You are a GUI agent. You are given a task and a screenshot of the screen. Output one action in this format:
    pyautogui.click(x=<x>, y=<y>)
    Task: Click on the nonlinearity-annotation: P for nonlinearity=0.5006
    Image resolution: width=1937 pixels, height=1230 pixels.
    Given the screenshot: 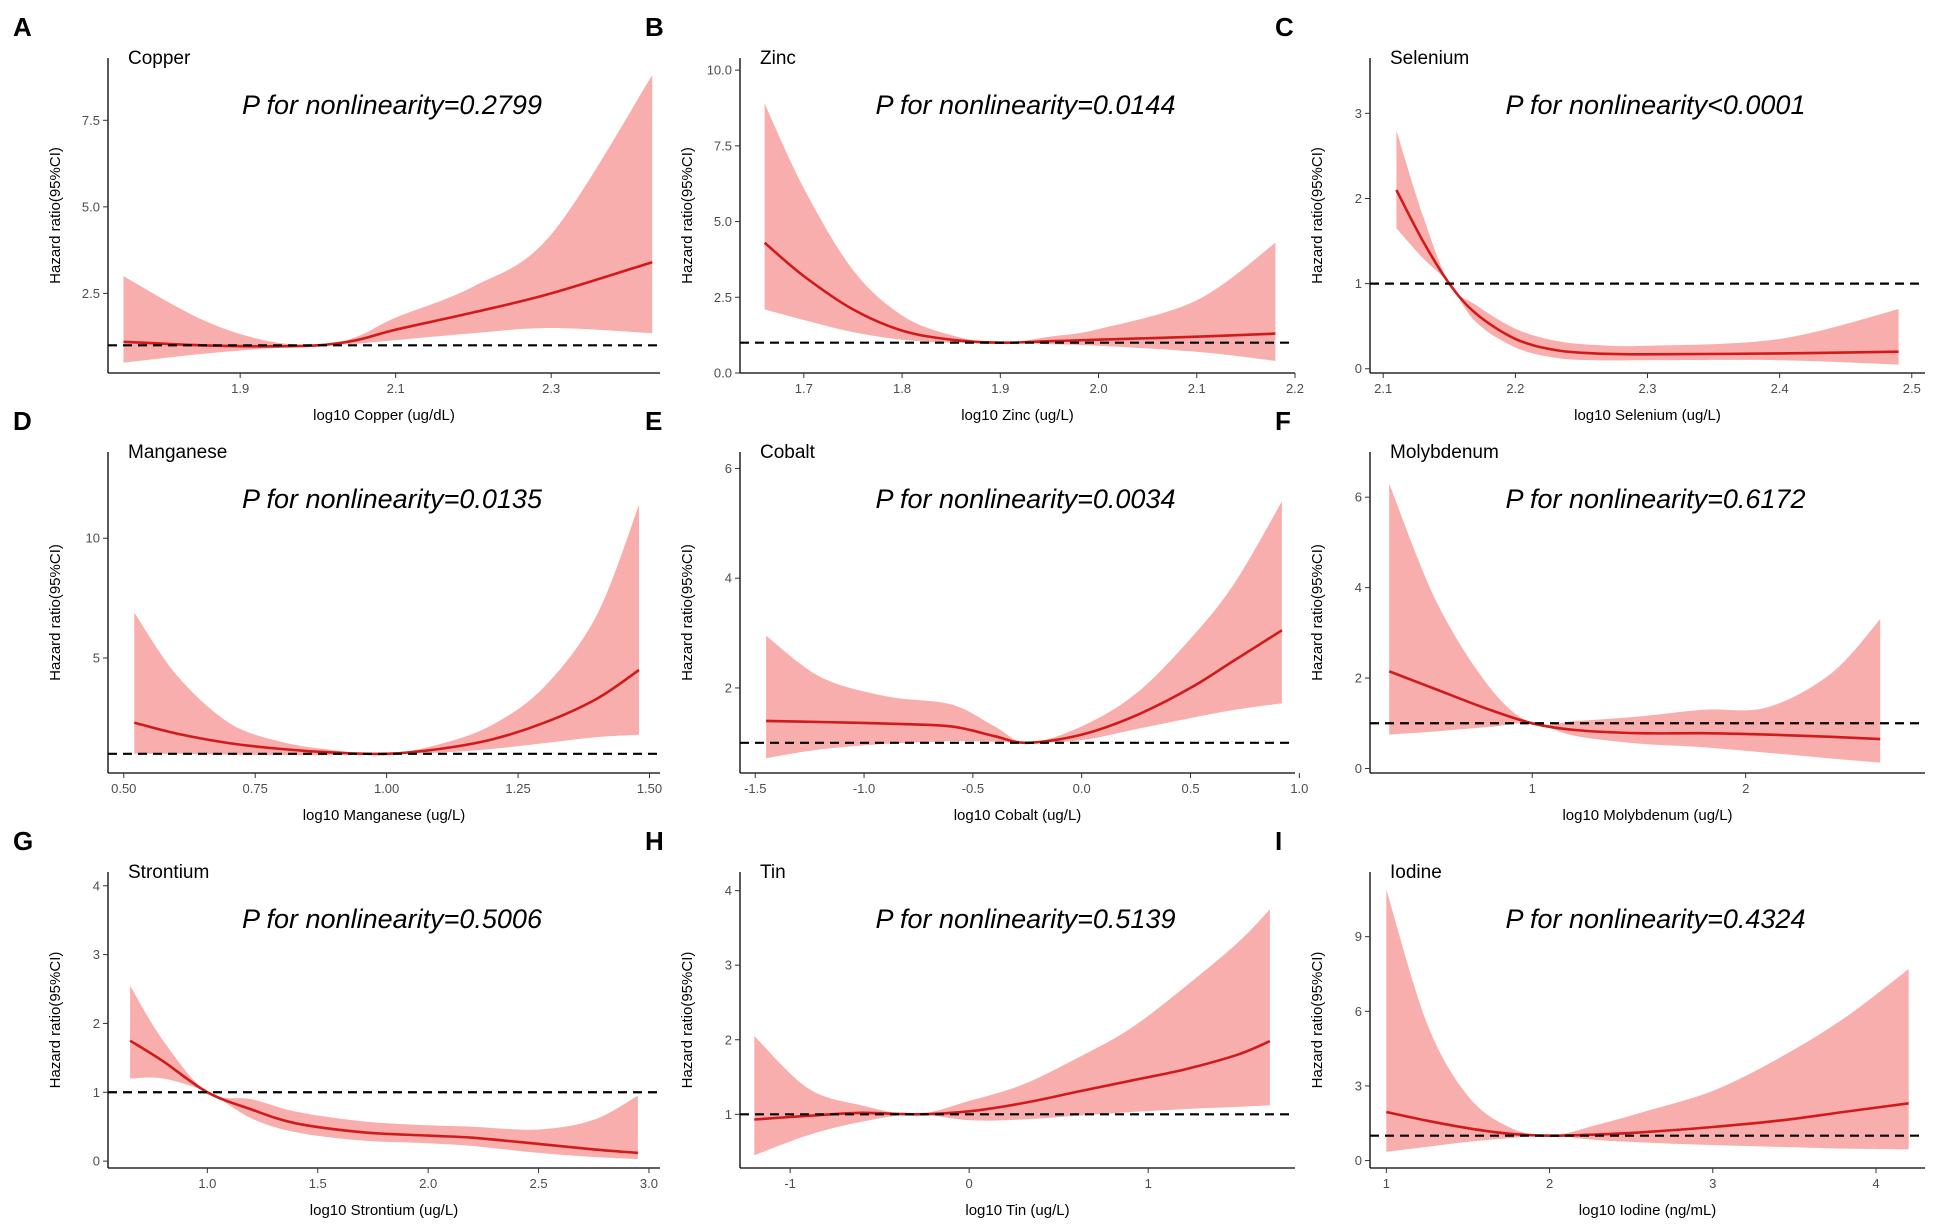 What is the action you would take?
    pyautogui.click(x=392, y=919)
    